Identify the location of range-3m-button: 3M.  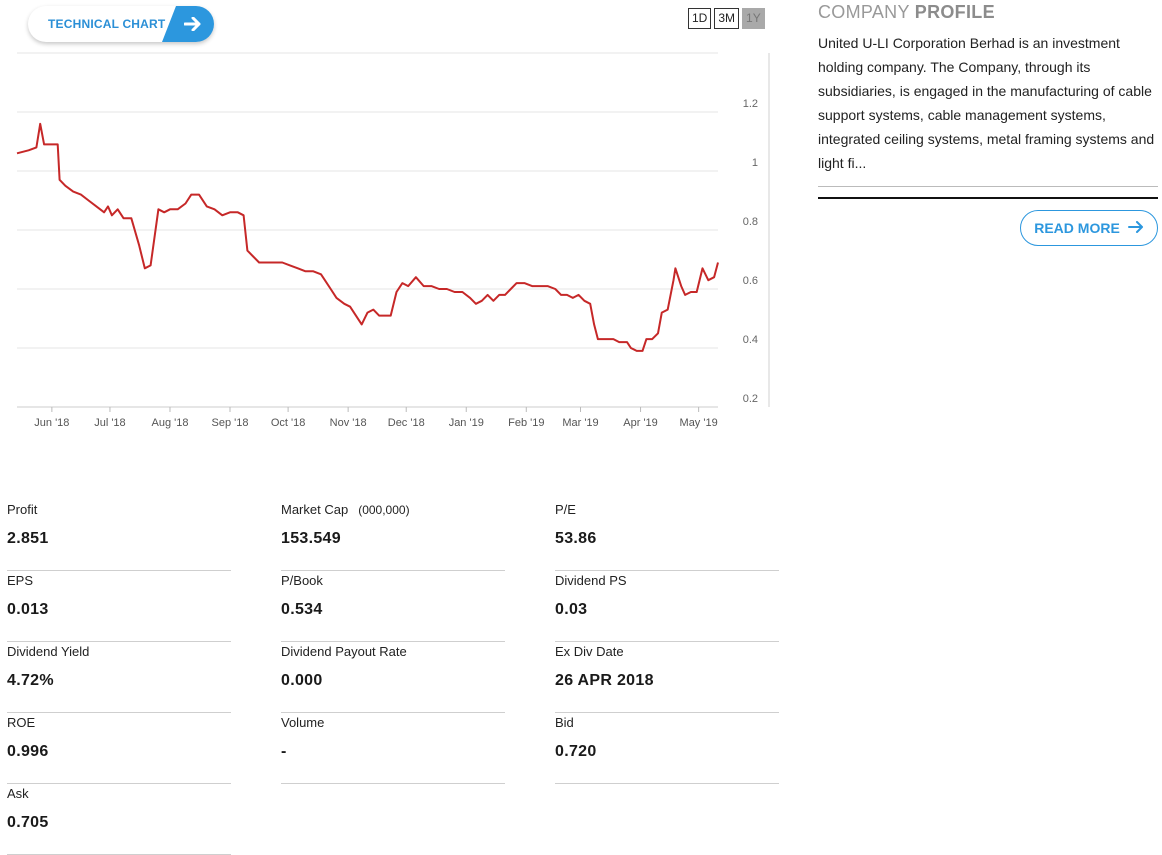
(727, 18).